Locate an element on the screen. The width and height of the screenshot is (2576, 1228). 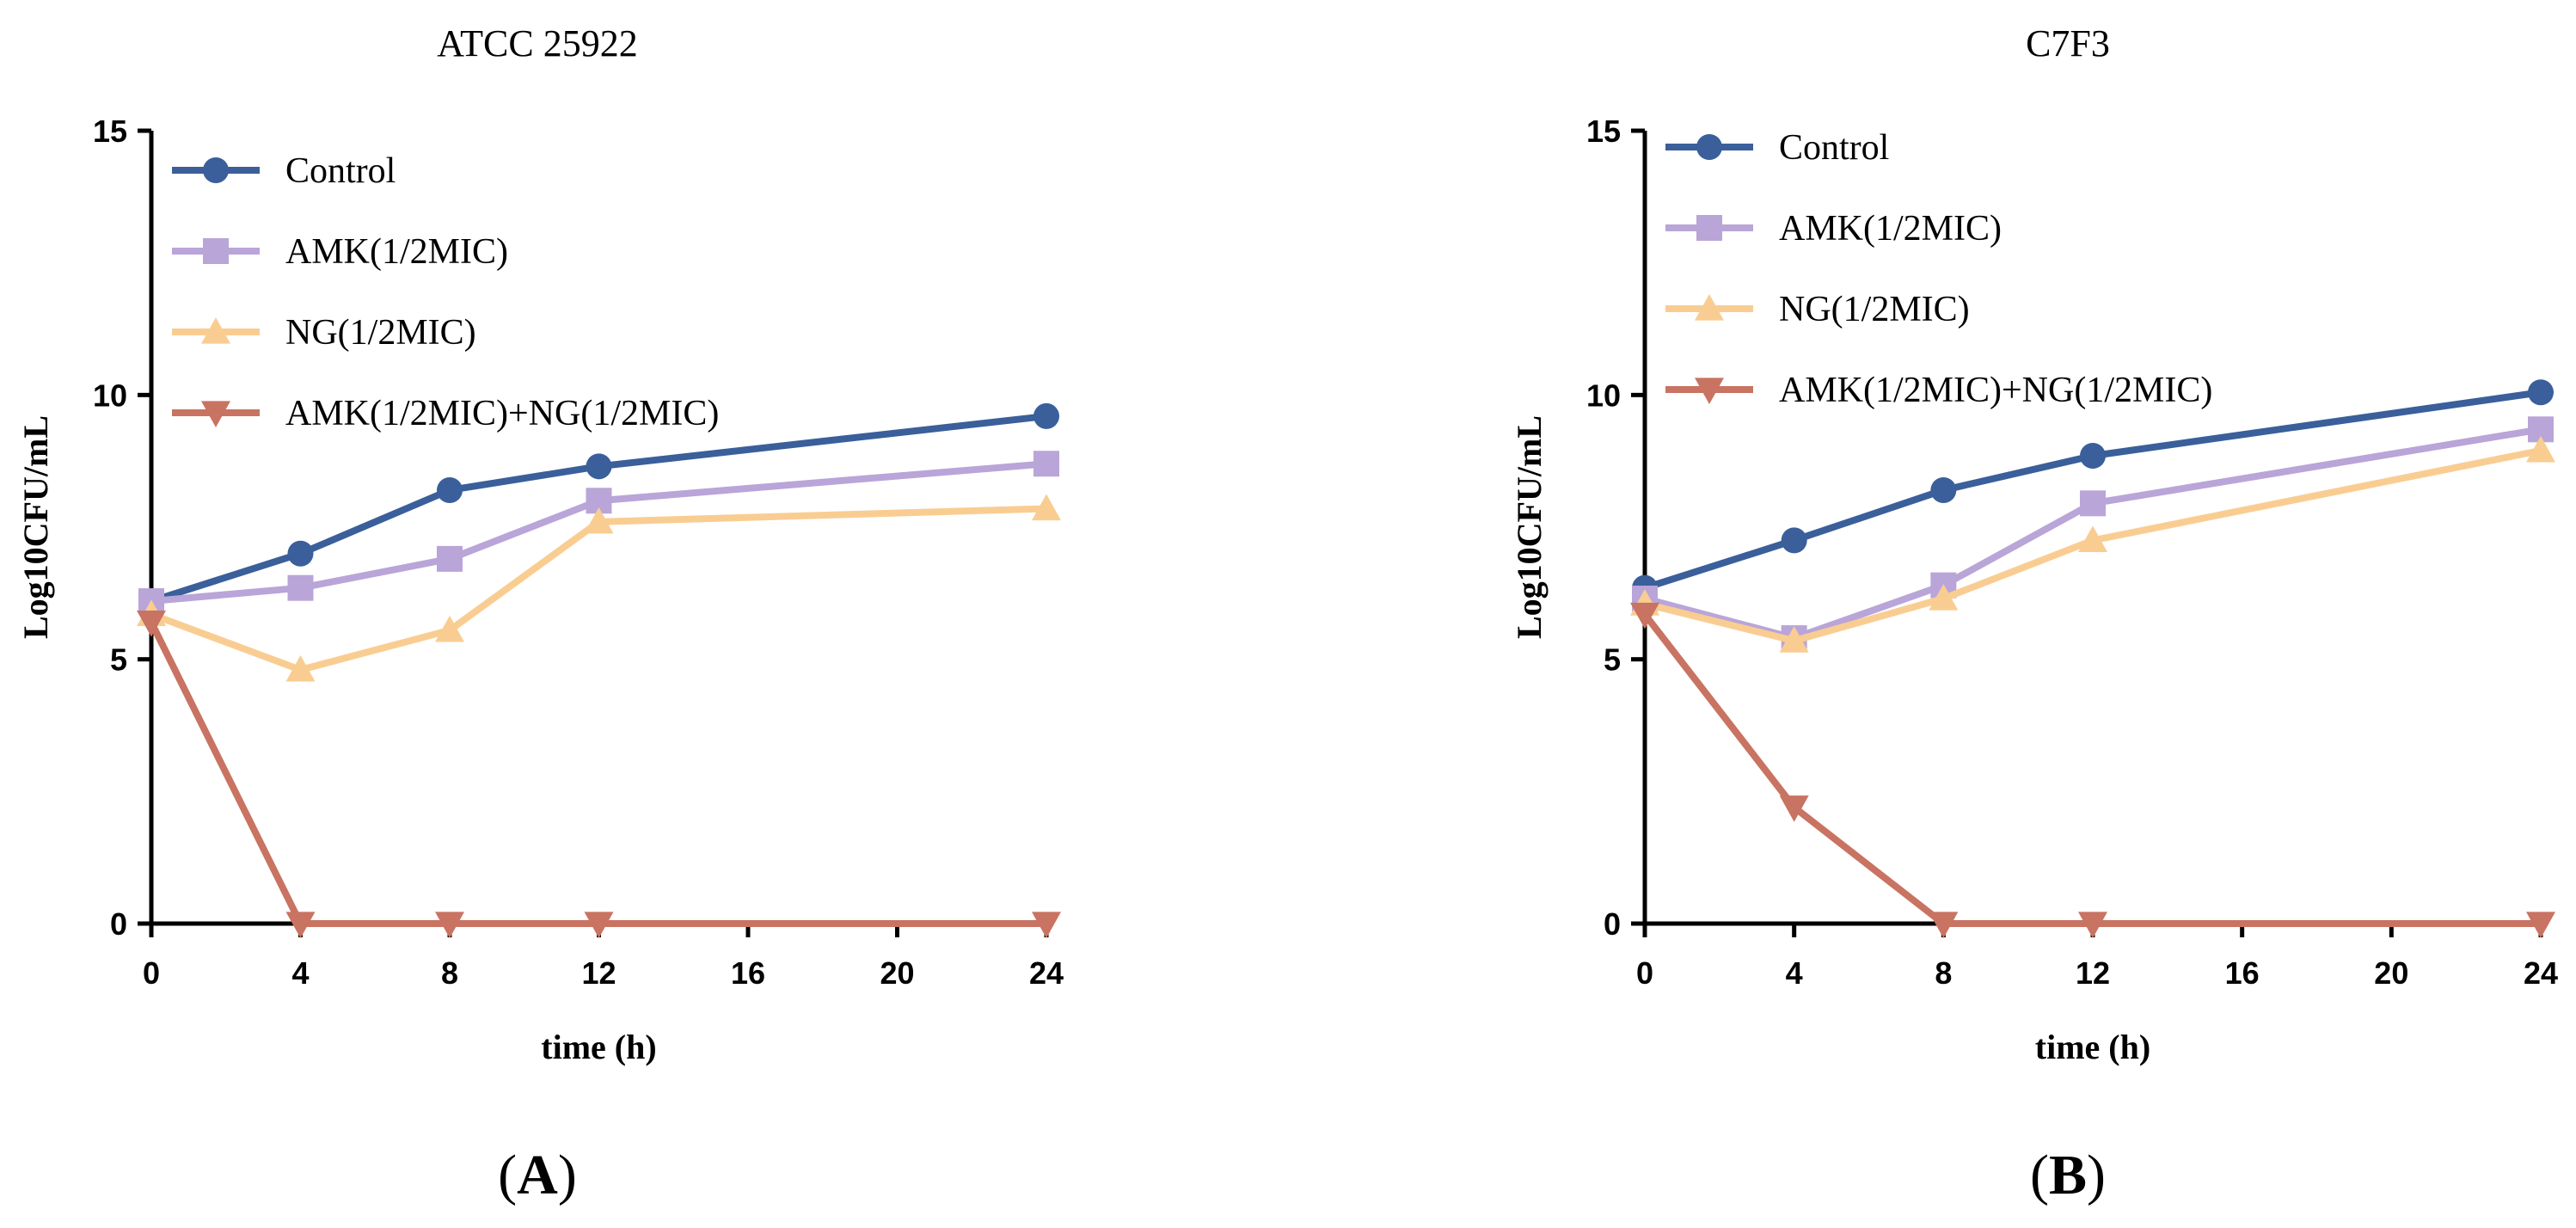
panel-label: (B) is located at coordinates (2068, 1176).